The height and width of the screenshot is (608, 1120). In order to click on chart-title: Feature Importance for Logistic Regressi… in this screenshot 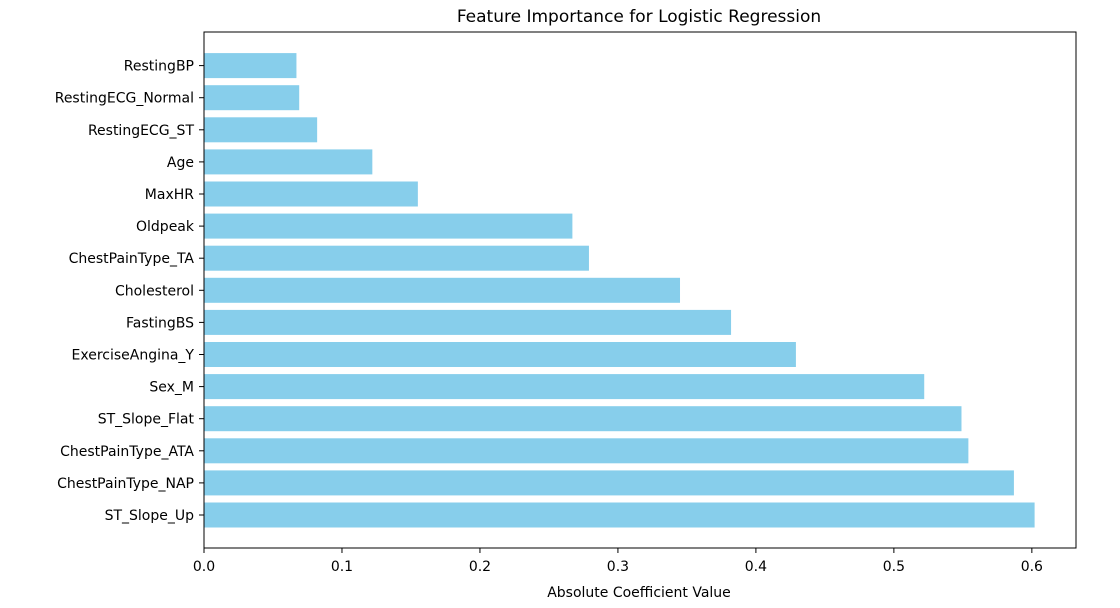, I will do `click(639, 17)`.